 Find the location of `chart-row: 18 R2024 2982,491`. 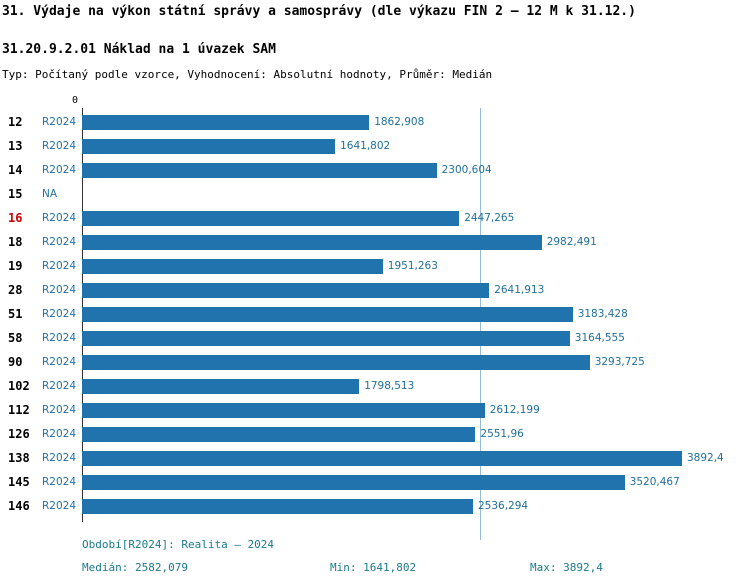

chart-row: 18 R2024 2982,491 is located at coordinates (375, 242).